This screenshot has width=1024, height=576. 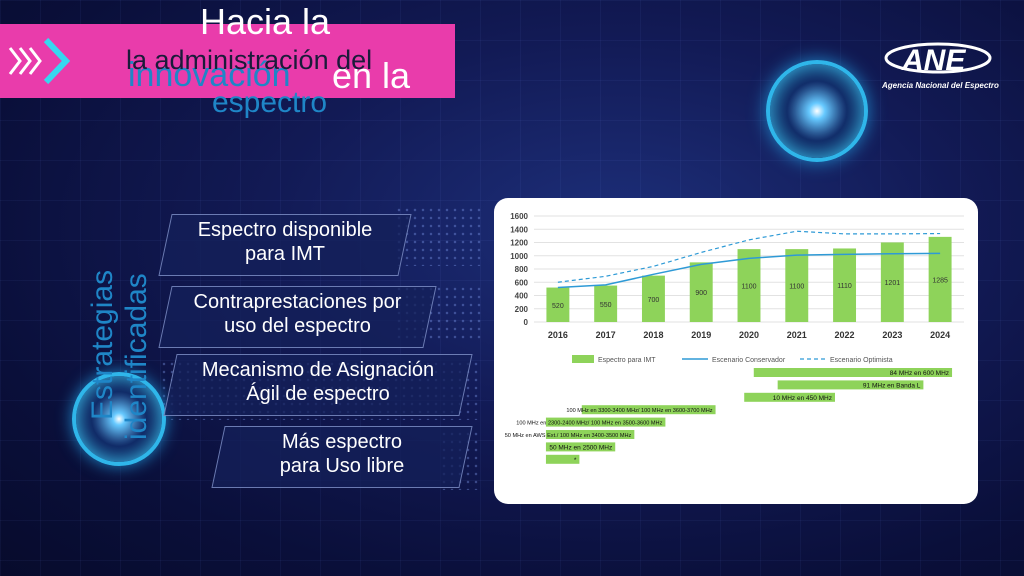 I want to click on x-tick-label: 2023, so click(x=892, y=335).